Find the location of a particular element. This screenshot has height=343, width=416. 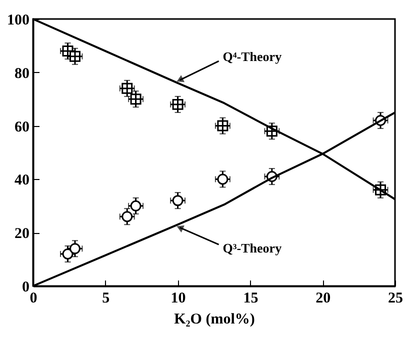

x-tick-label: 10 is located at coordinates (178, 298).